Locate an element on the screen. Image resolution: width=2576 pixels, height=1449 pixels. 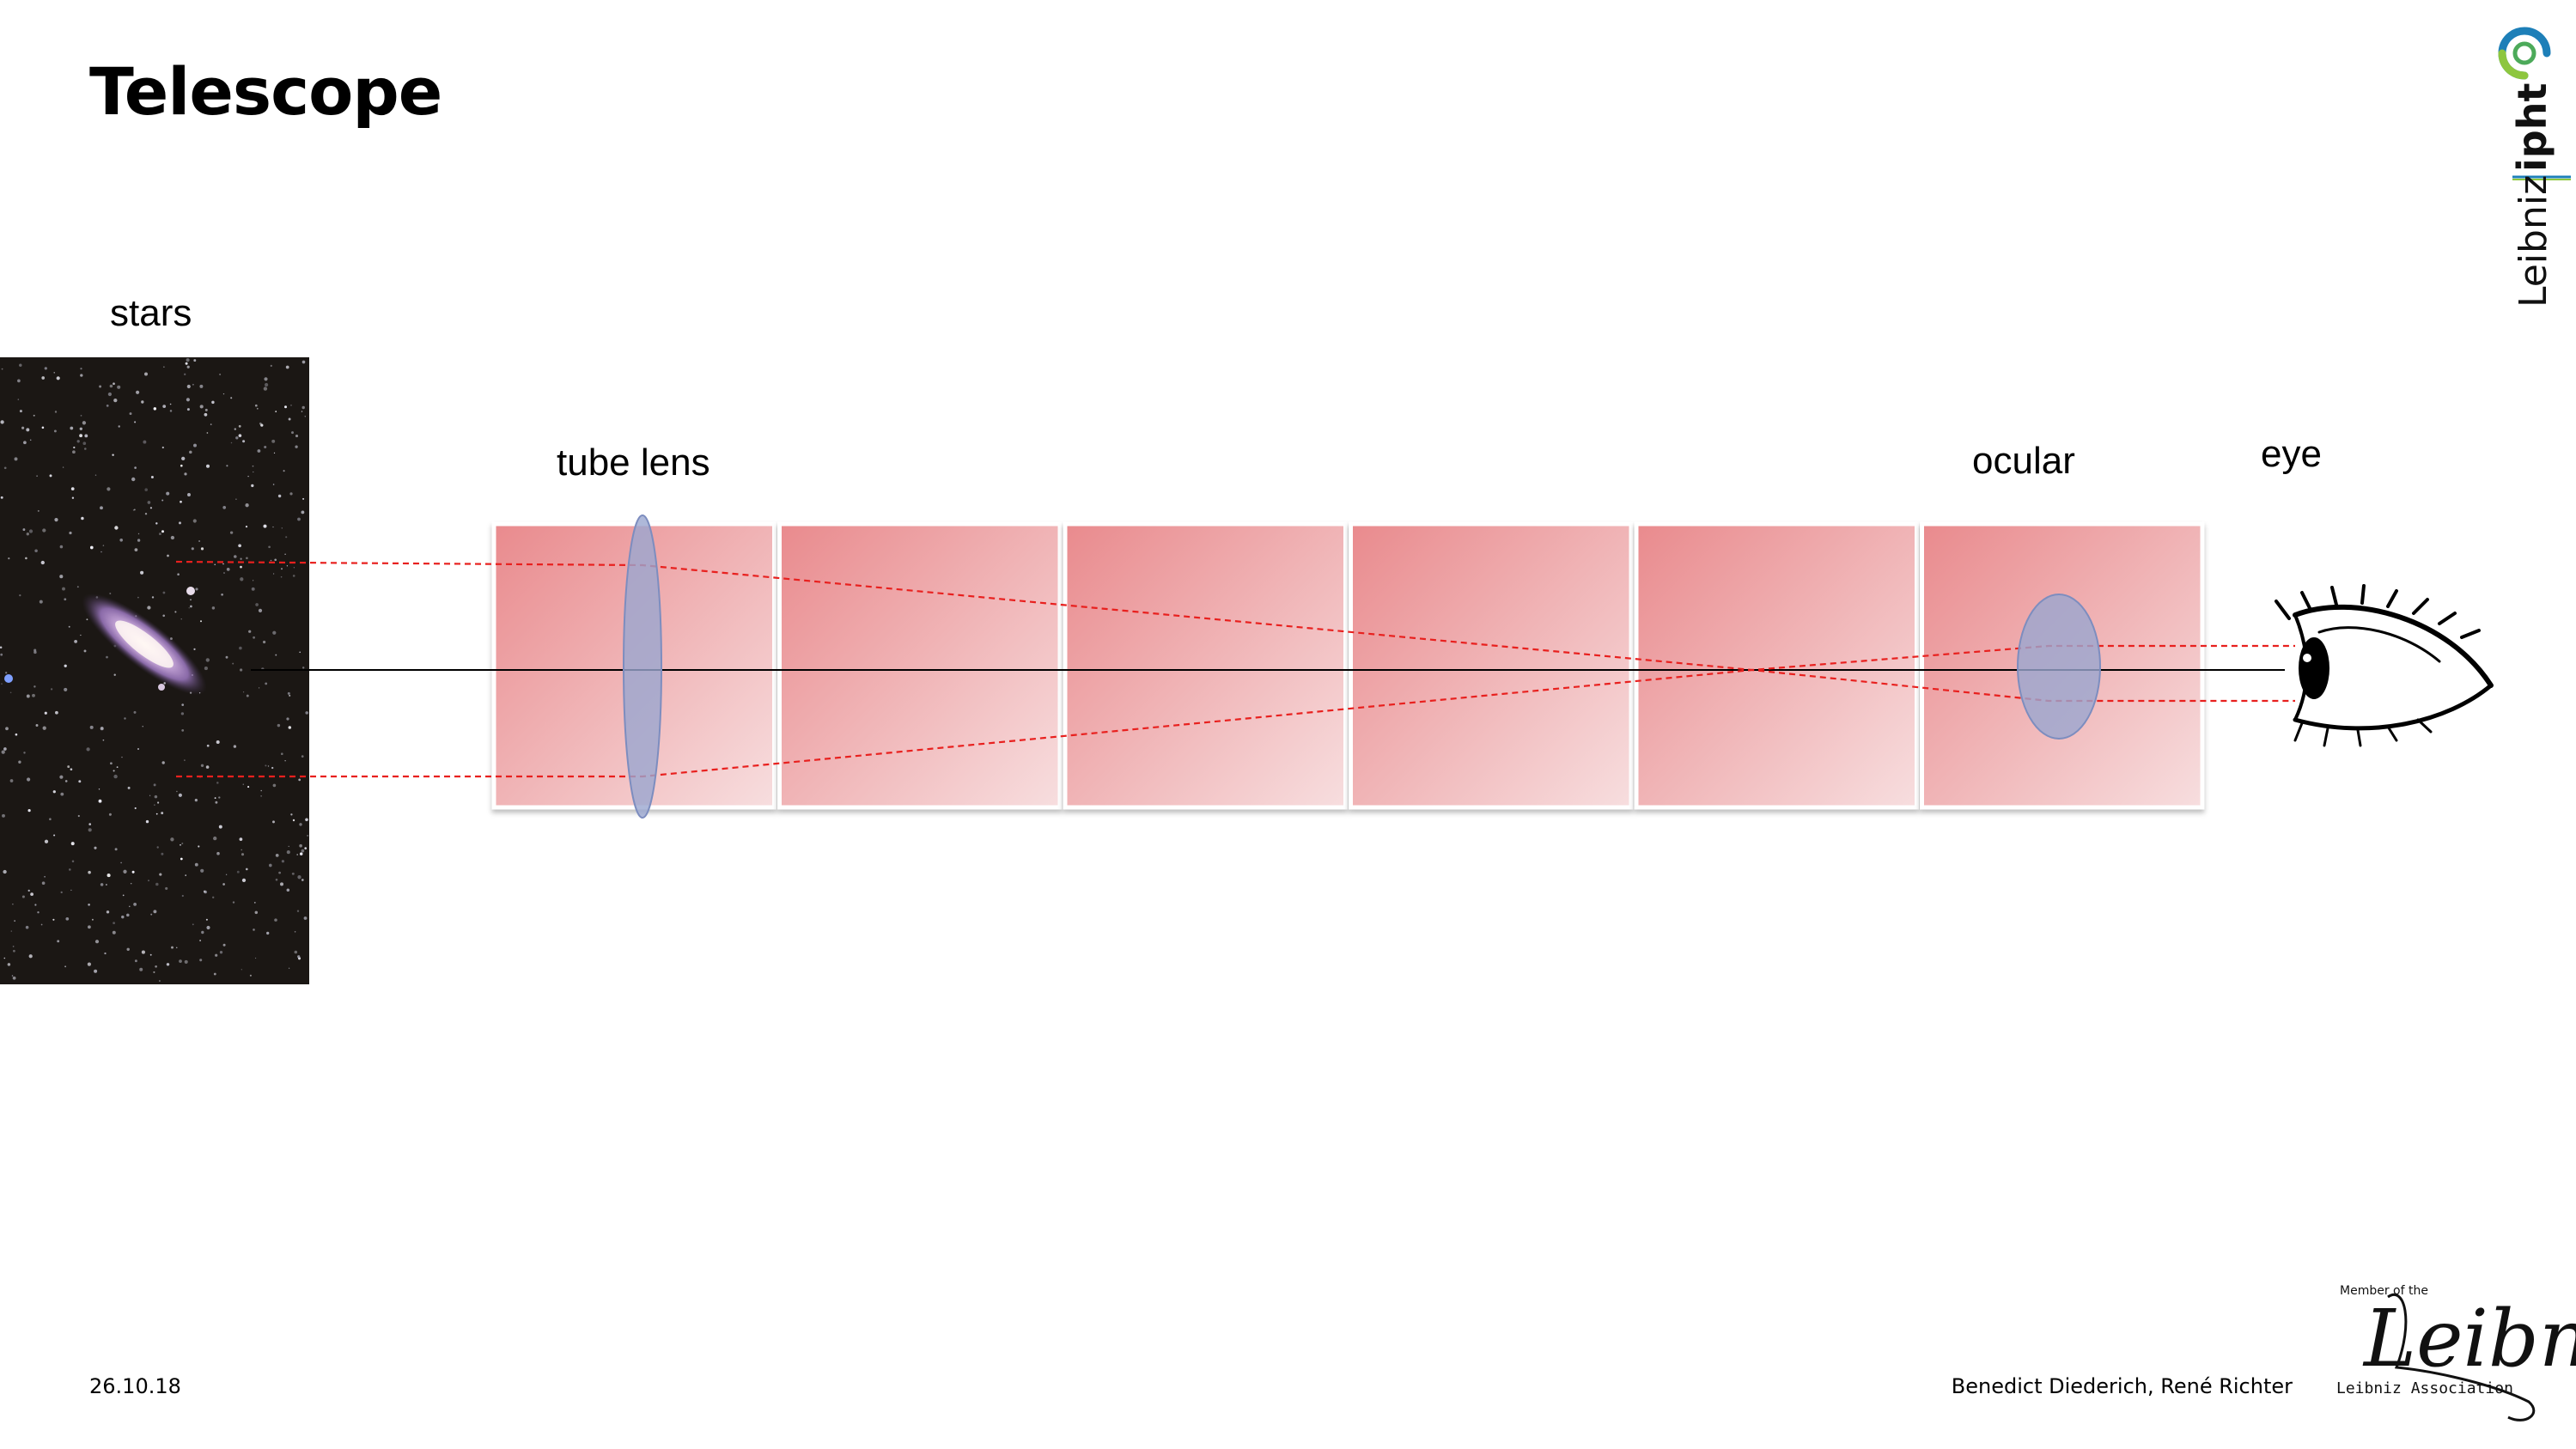
tube-segment is located at coordinates (1205, 665).